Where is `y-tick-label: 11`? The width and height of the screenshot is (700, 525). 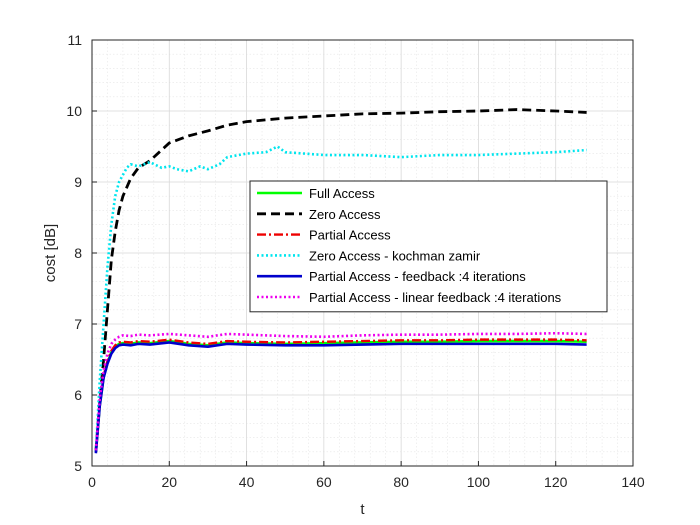 y-tick-label: 11 is located at coordinates (74, 40).